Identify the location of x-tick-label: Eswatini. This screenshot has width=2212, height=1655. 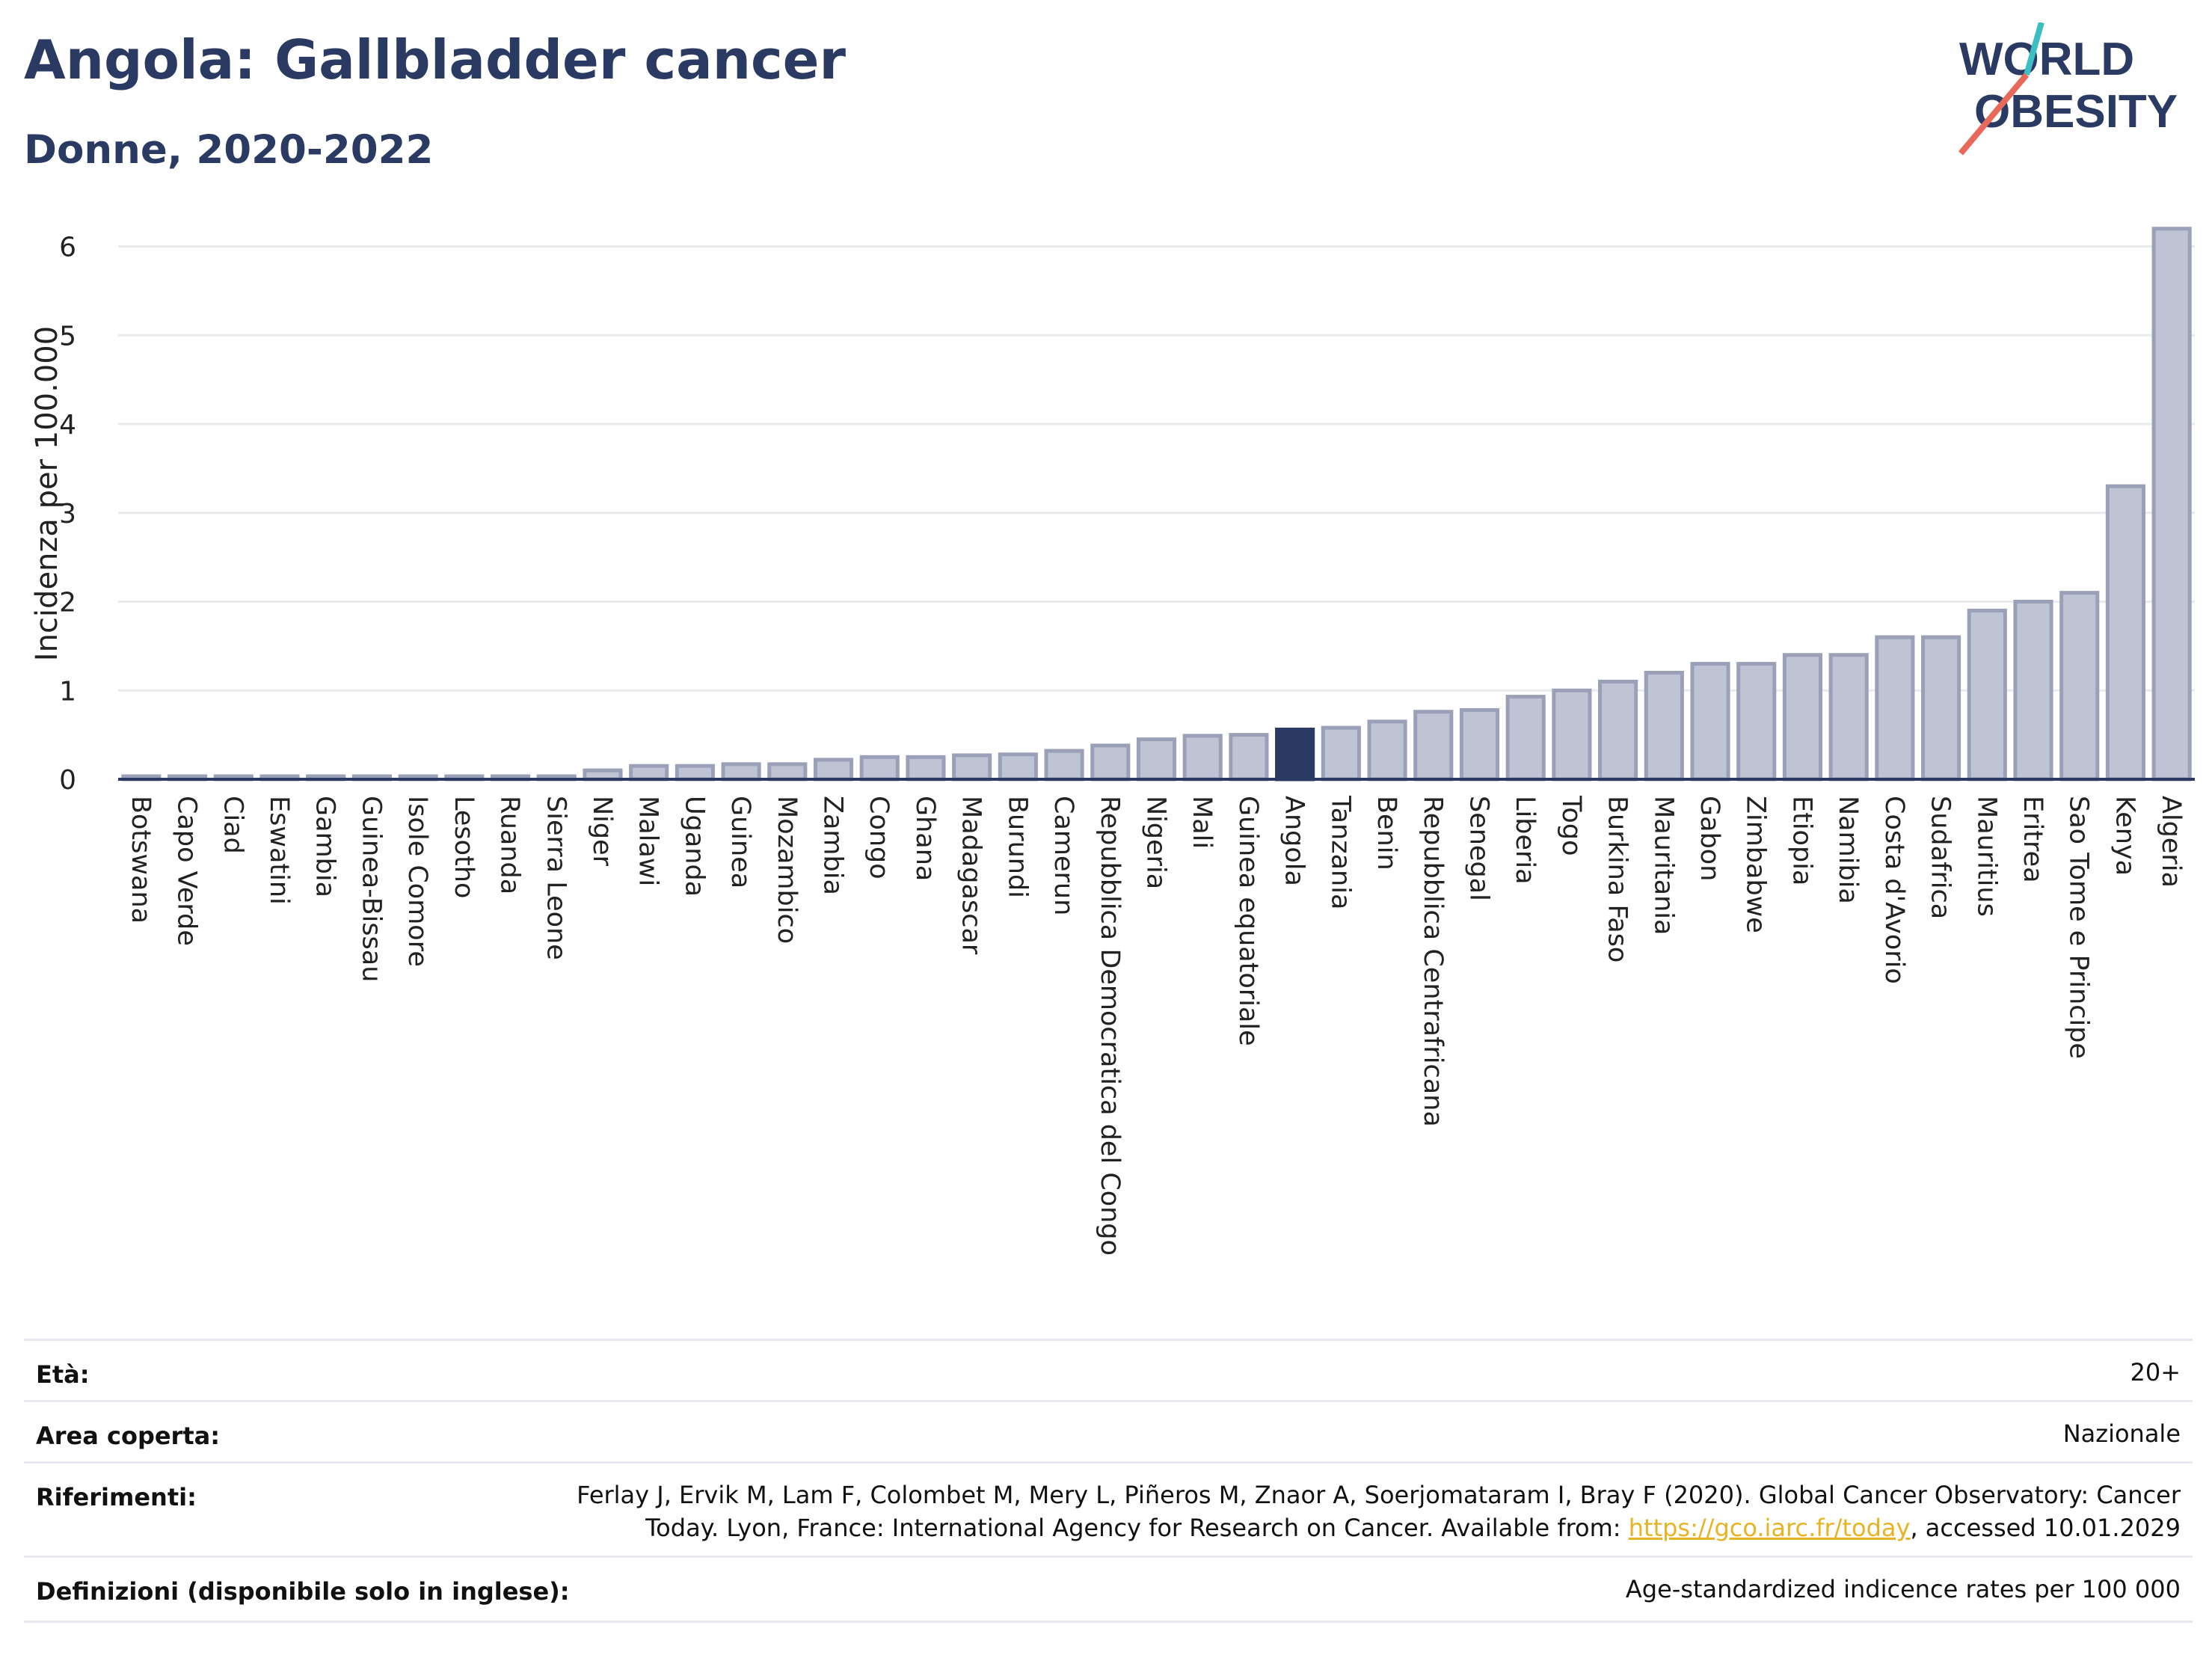
(279, 850).